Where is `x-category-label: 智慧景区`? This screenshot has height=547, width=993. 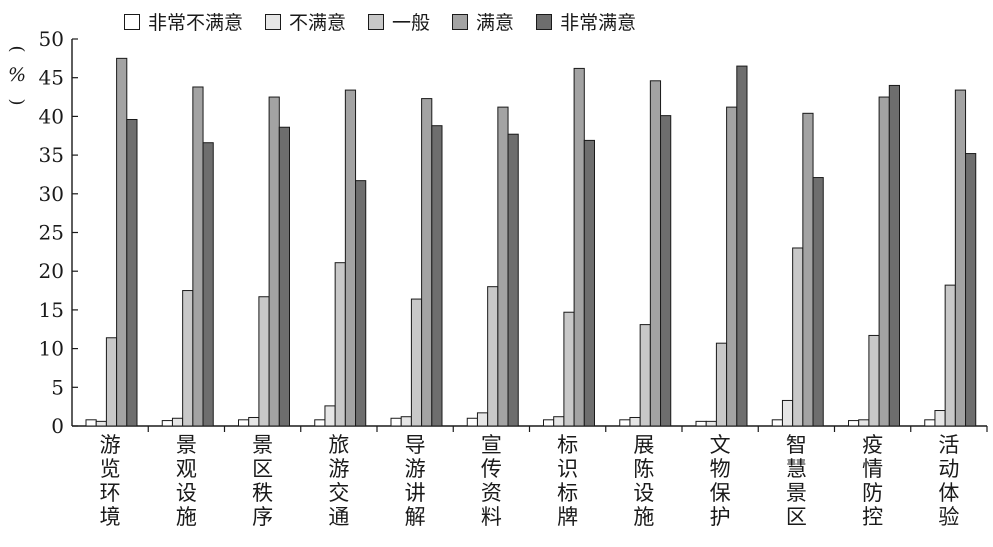 x-category-label: 智慧景区 is located at coordinates (796, 481).